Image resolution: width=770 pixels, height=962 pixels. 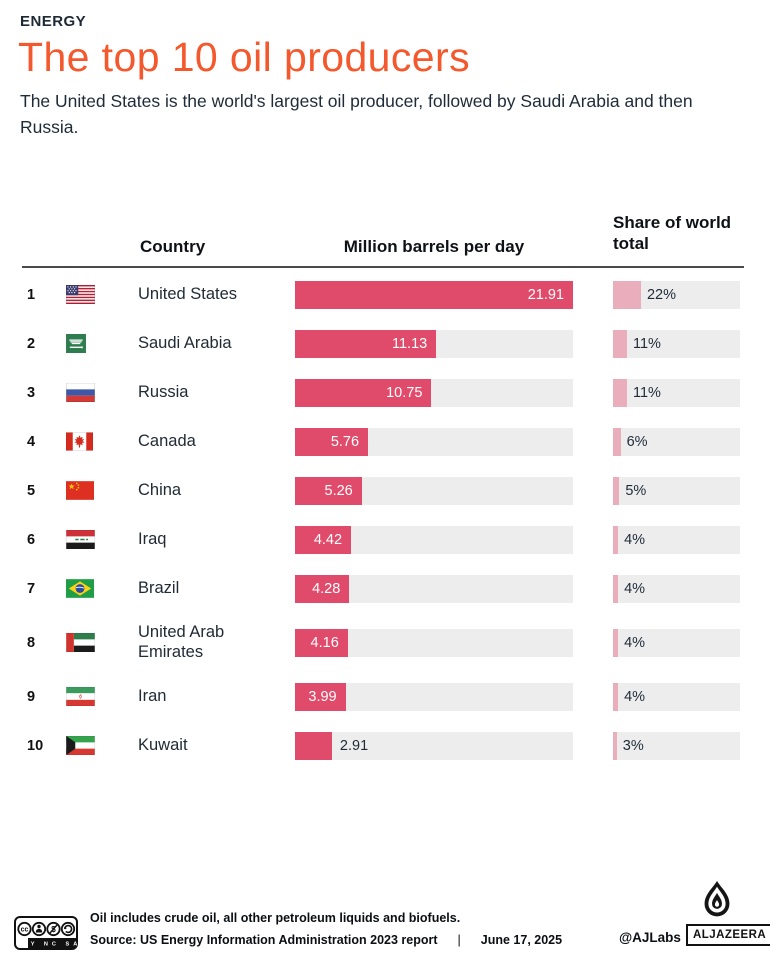 I want to click on country-name: Brazil, so click(x=159, y=587).